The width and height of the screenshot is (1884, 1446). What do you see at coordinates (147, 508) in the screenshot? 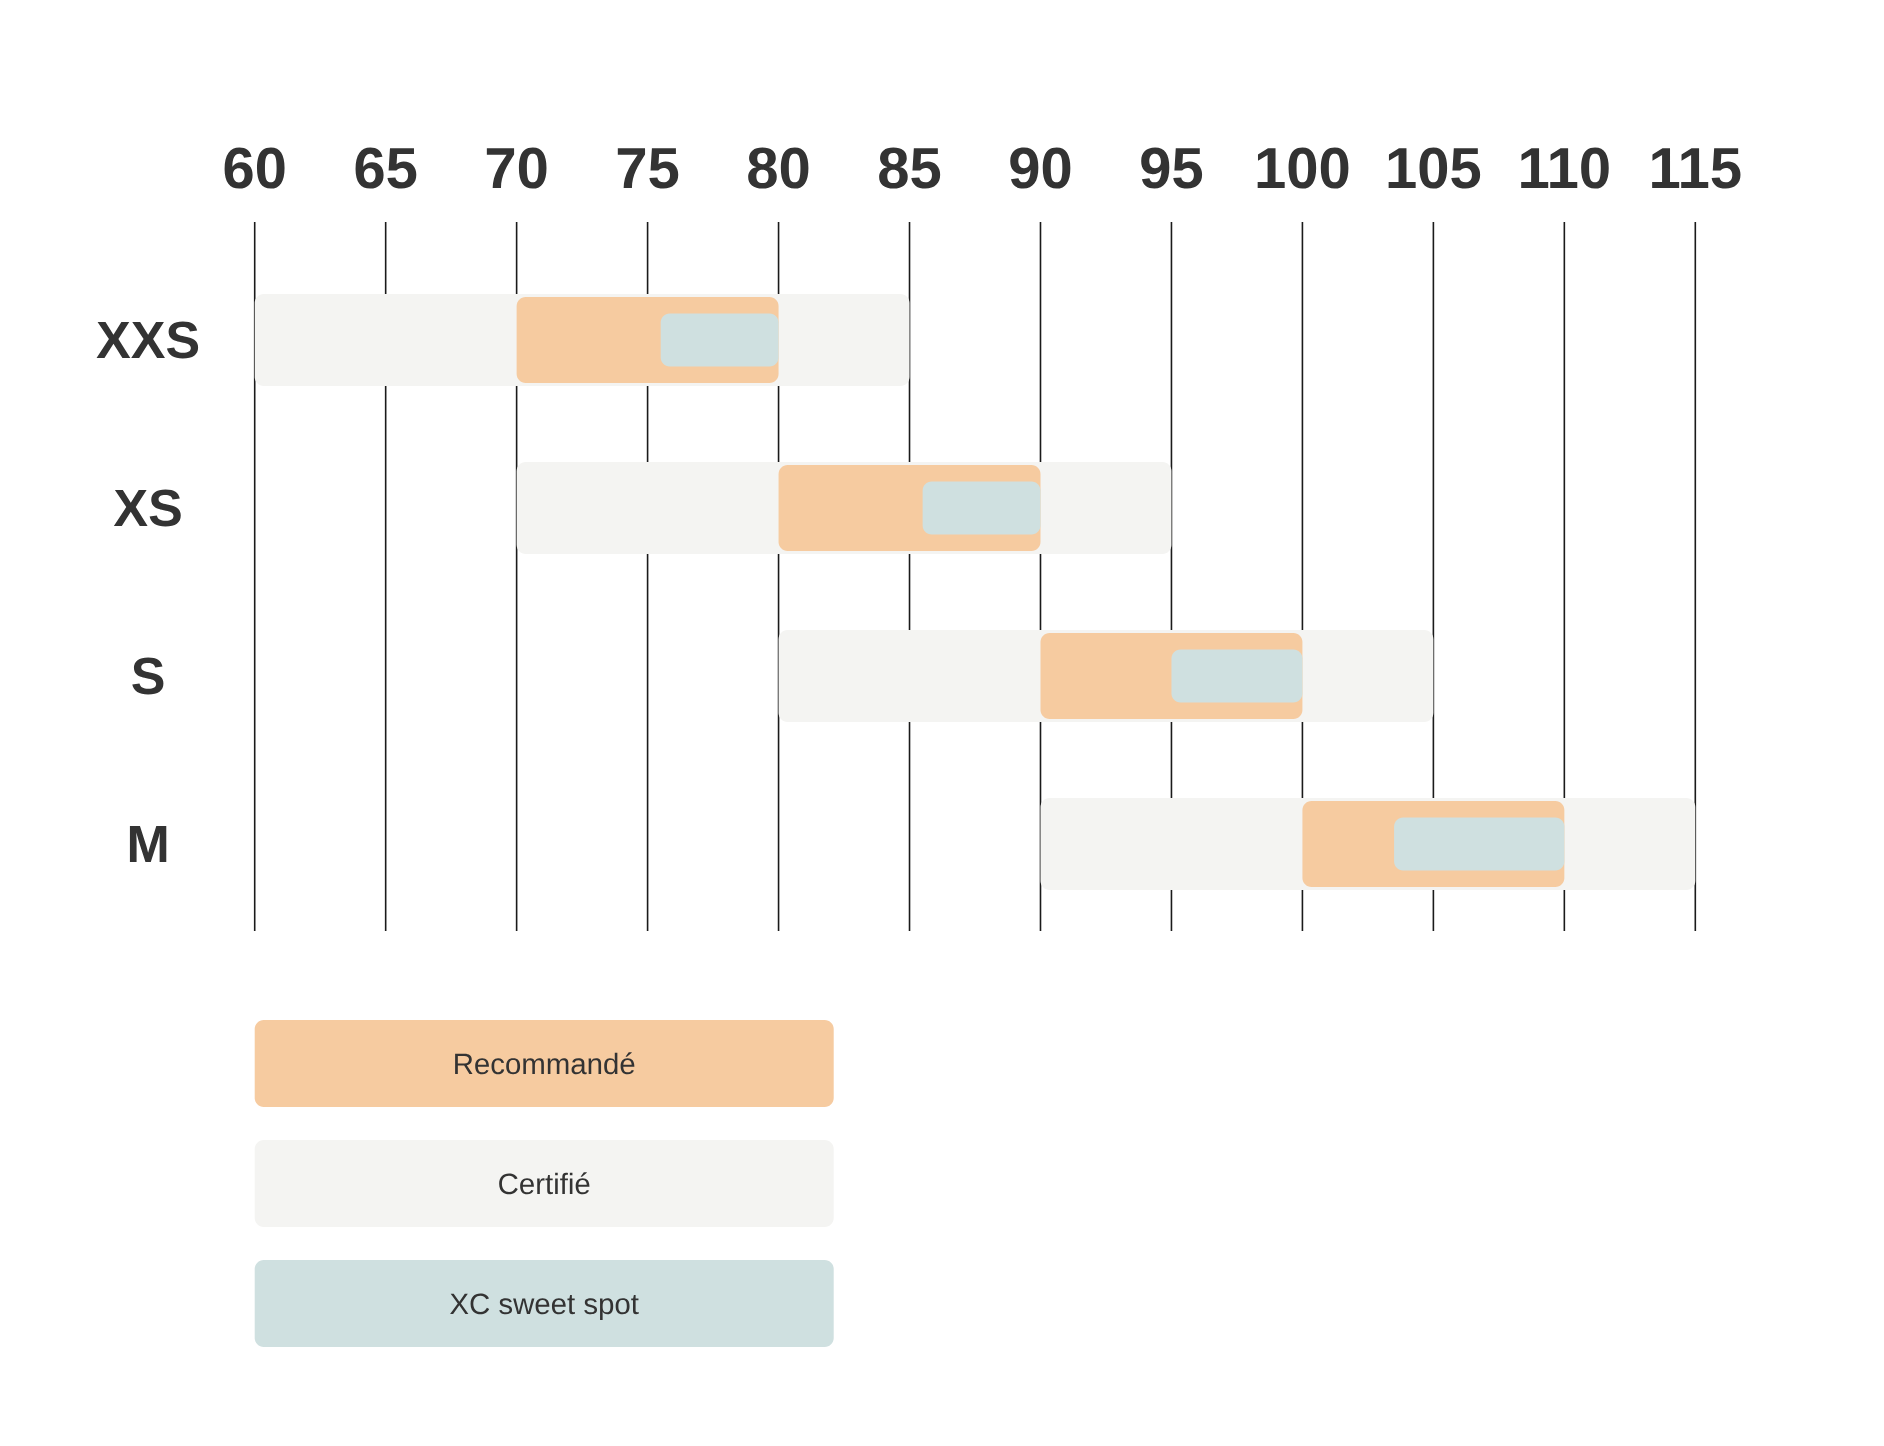
I see `y-tick-label: XS` at bounding box center [147, 508].